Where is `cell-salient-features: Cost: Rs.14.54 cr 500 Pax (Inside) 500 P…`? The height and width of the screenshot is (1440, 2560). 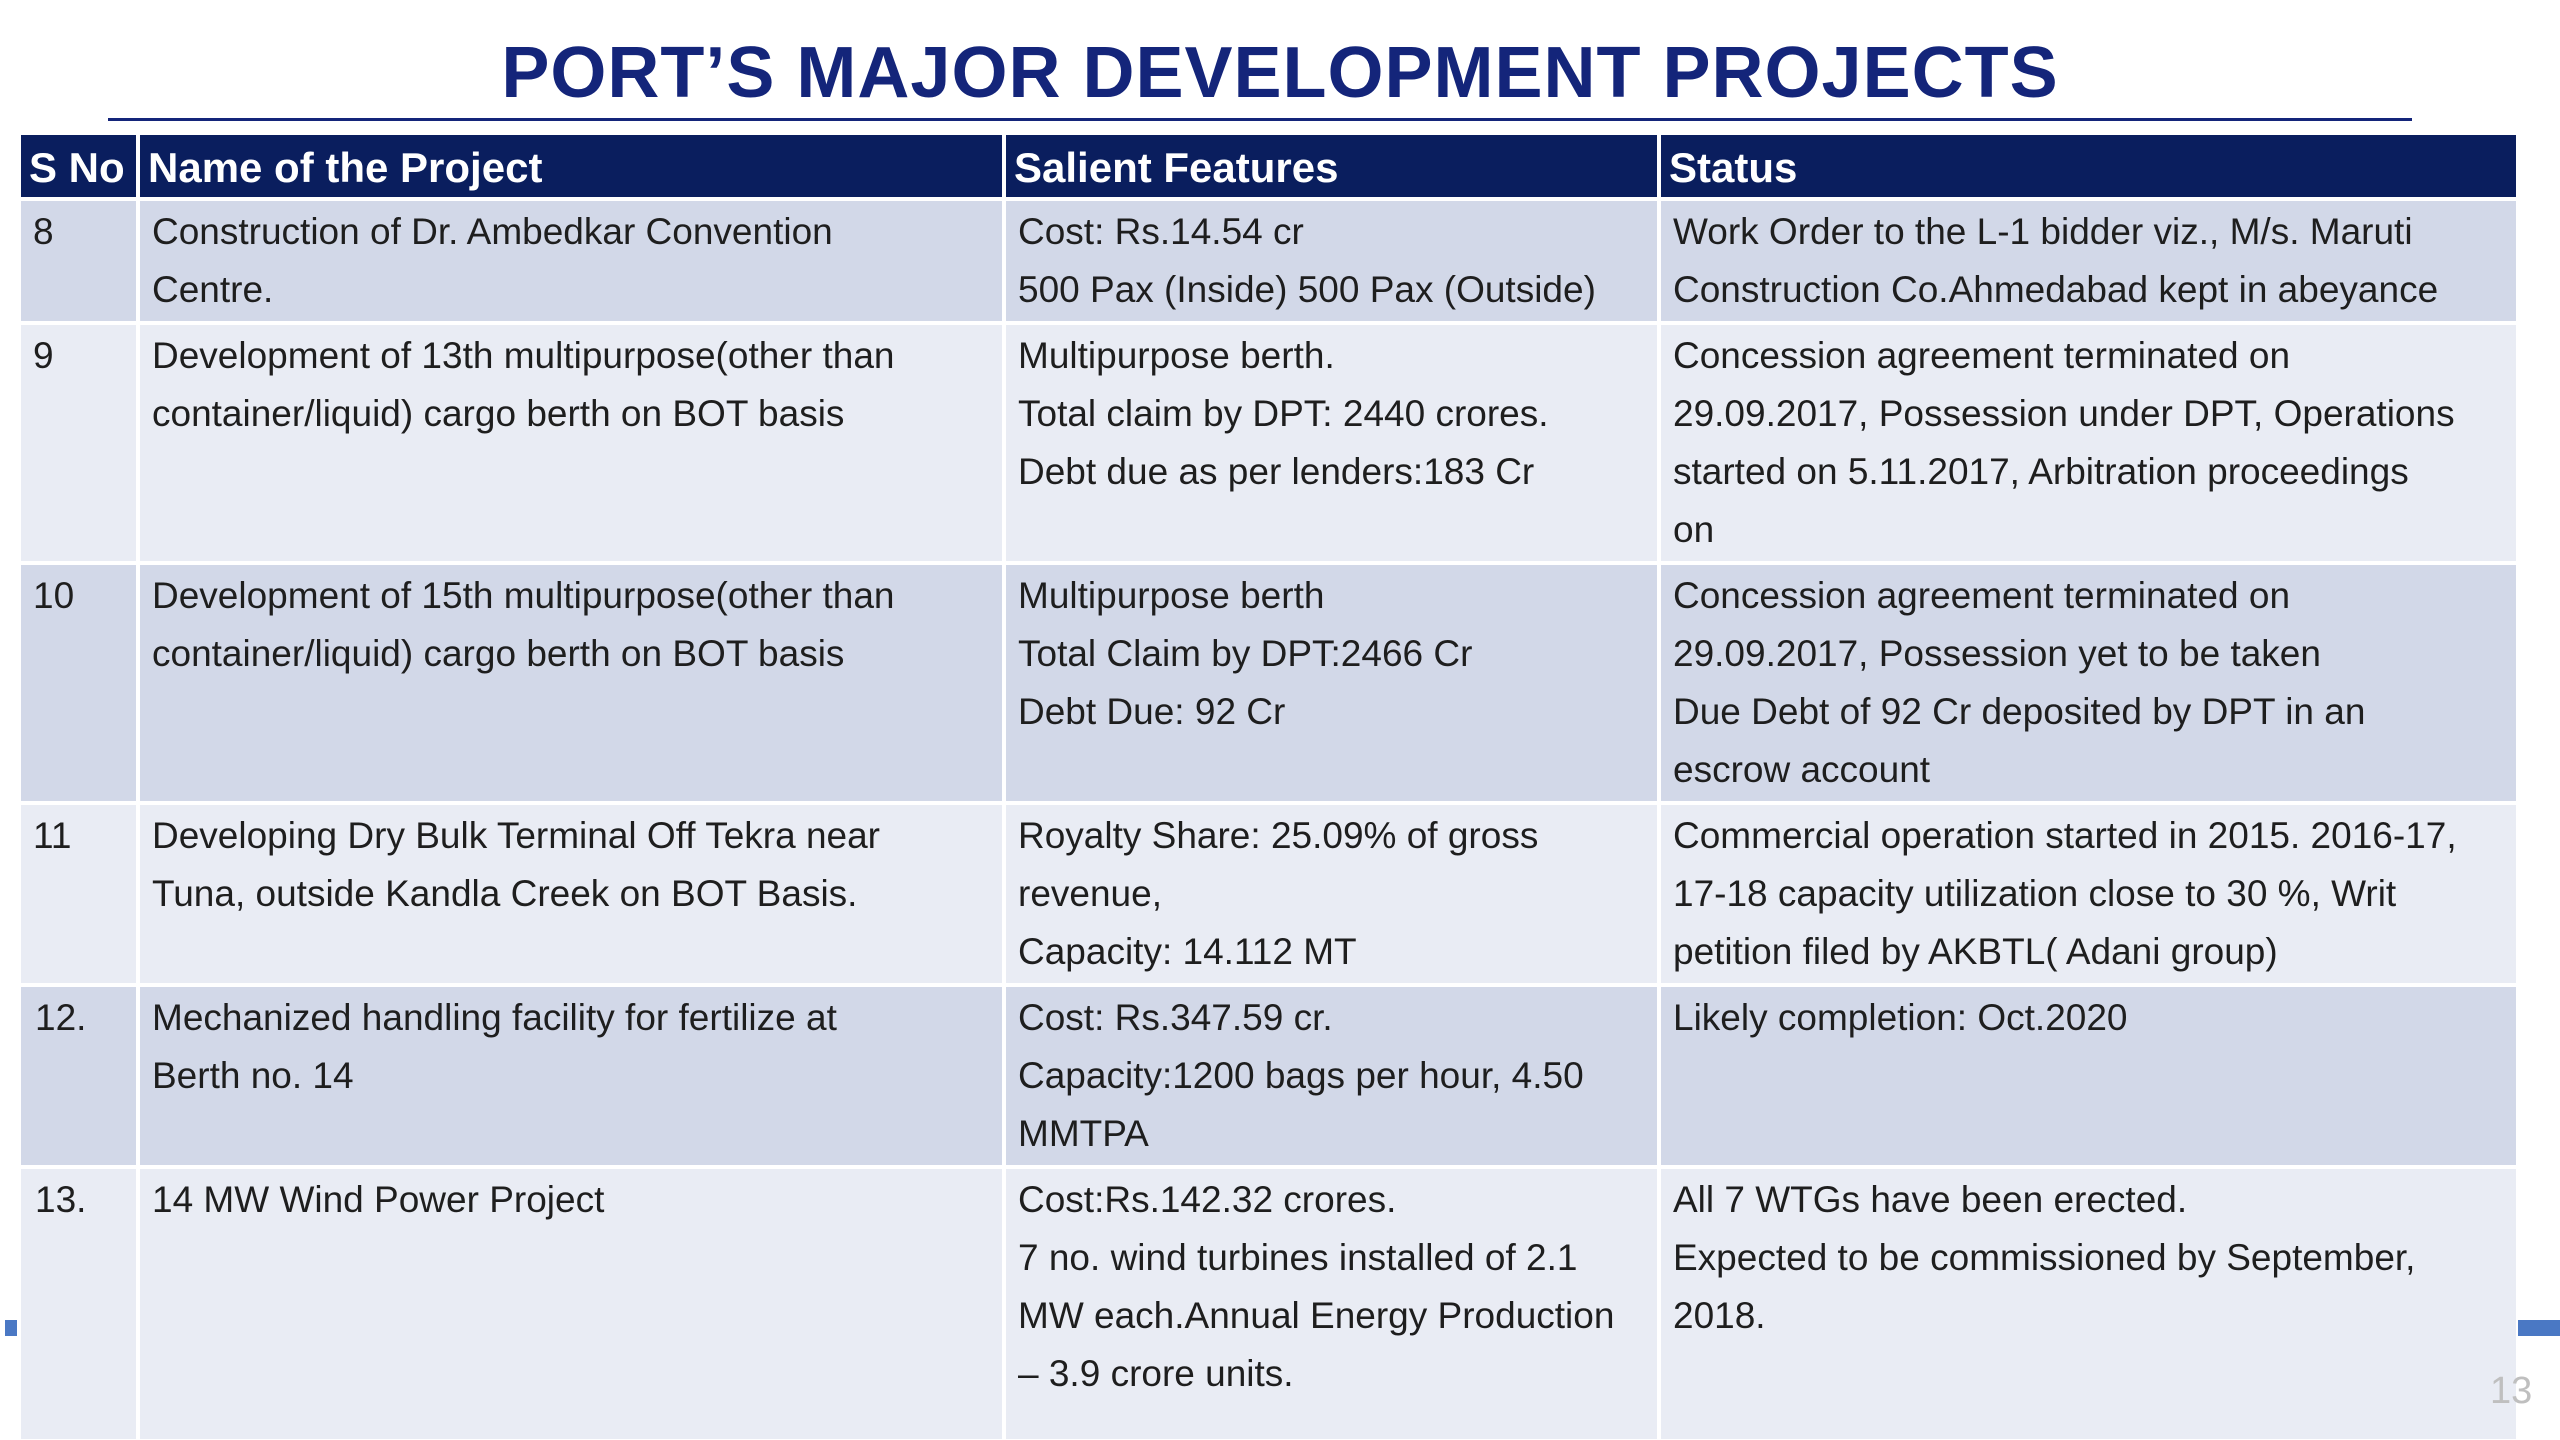
cell-salient-features: Cost: Rs.14.54 cr 500 Pax (Inside) 500 P… is located at coordinates (1332, 260).